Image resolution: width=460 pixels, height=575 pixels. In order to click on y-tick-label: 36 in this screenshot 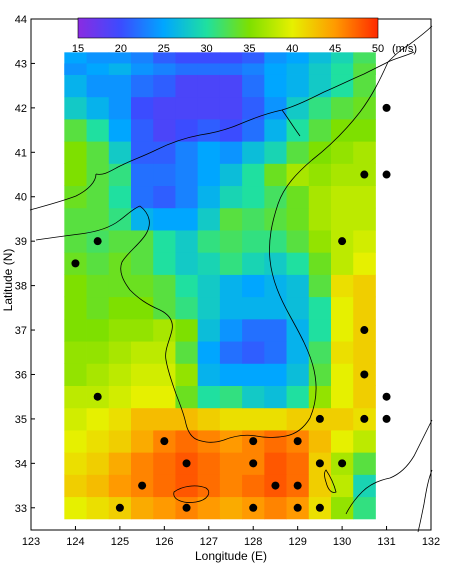, I will do `click(21, 375)`.